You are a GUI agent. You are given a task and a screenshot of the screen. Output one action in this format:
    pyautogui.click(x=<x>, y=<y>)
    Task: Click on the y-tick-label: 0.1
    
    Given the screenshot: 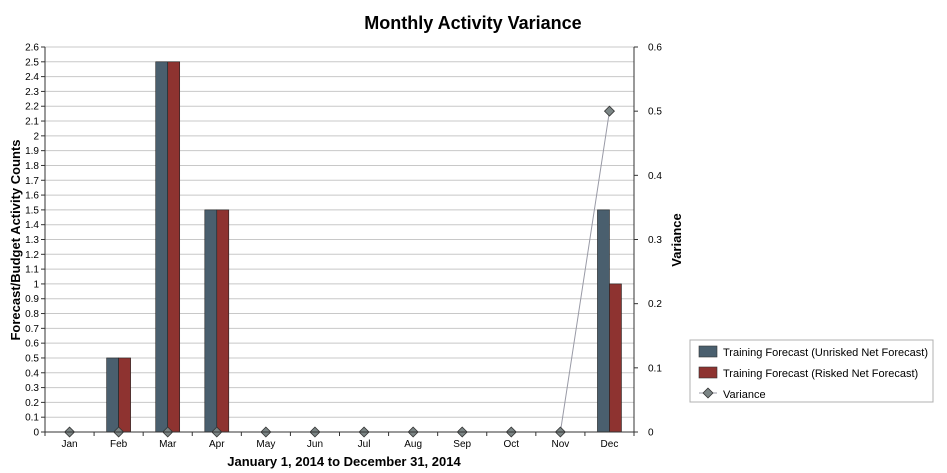 What is the action you would take?
    pyautogui.click(x=32, y=418)
    